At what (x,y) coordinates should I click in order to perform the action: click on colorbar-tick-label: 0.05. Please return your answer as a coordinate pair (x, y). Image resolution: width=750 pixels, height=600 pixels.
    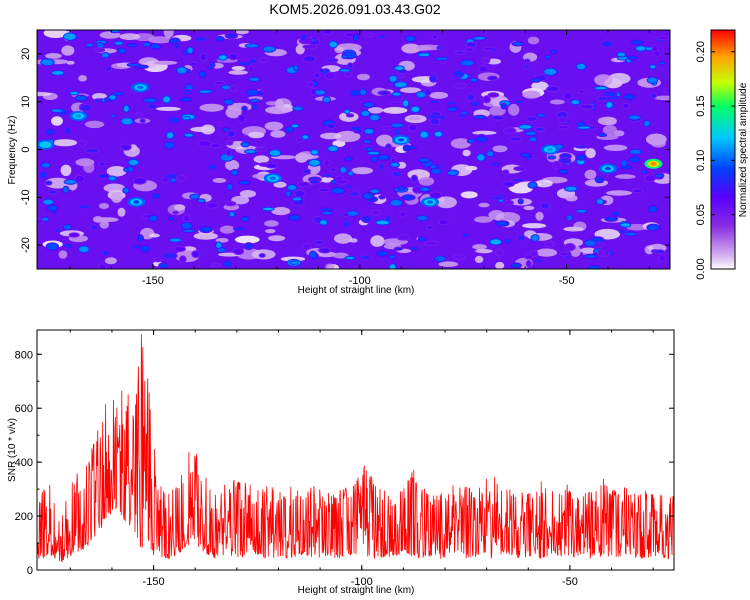
    Looking at the image, I should click on (701, 214).